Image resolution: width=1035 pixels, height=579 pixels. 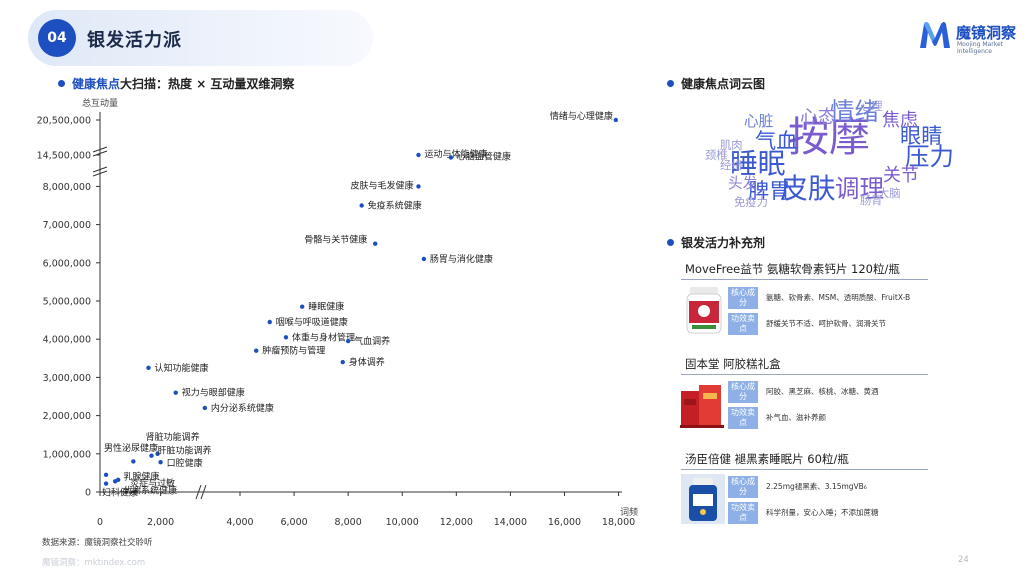 What do you see at coordinates (871, 106) in the screenshot?
I see `word-cloud-word: 心理` at bounding box center [871, 106].